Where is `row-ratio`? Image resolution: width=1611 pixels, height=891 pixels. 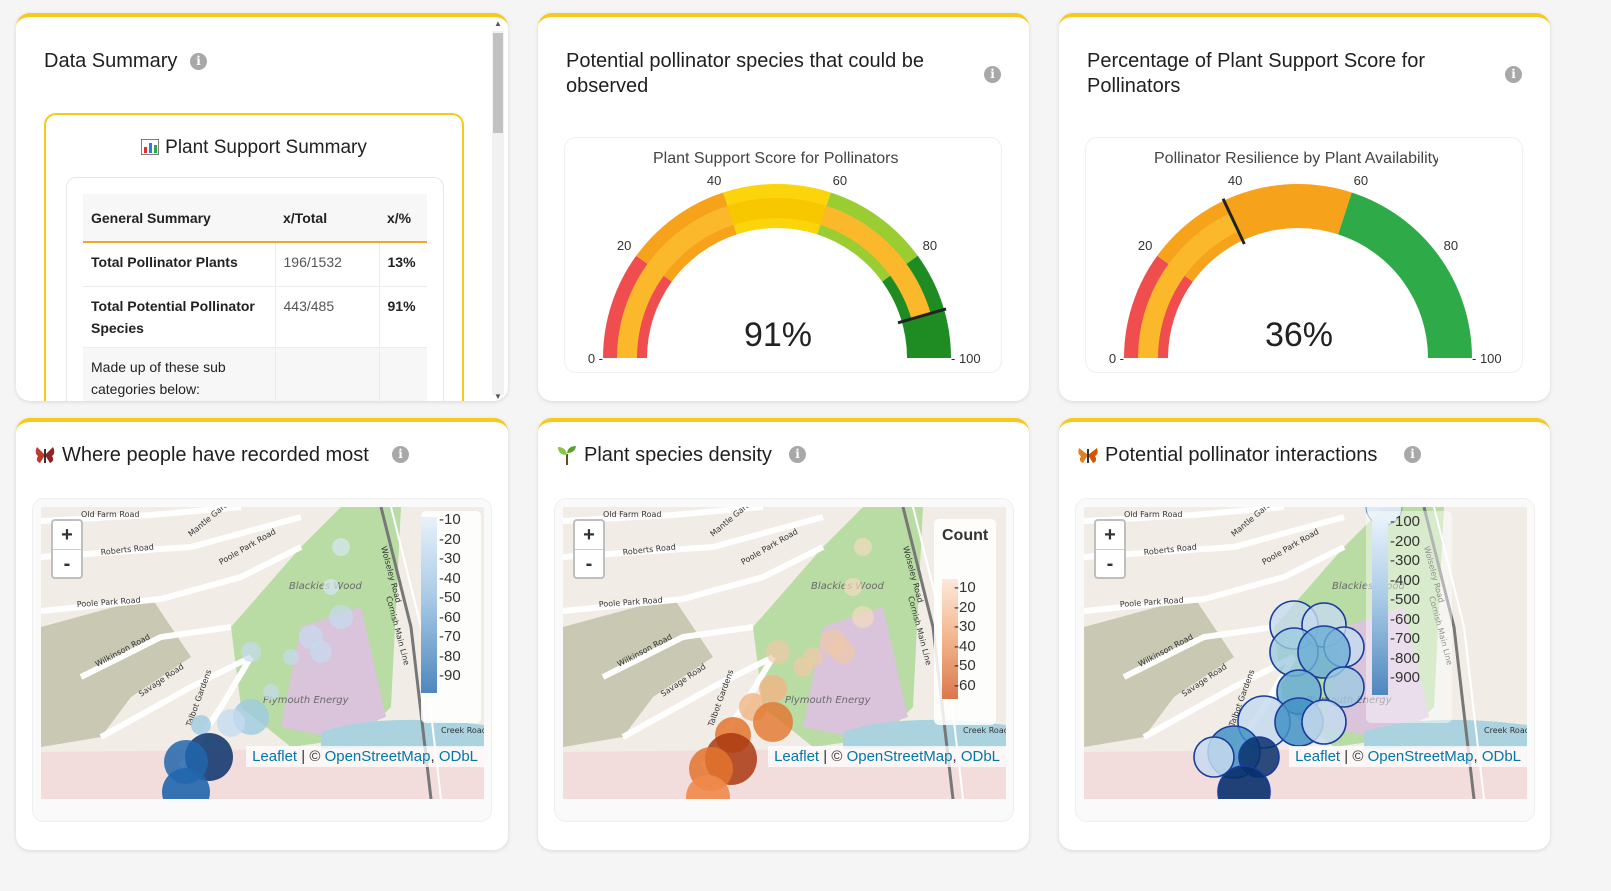 row-ratio is located at coordinates (327, 374).